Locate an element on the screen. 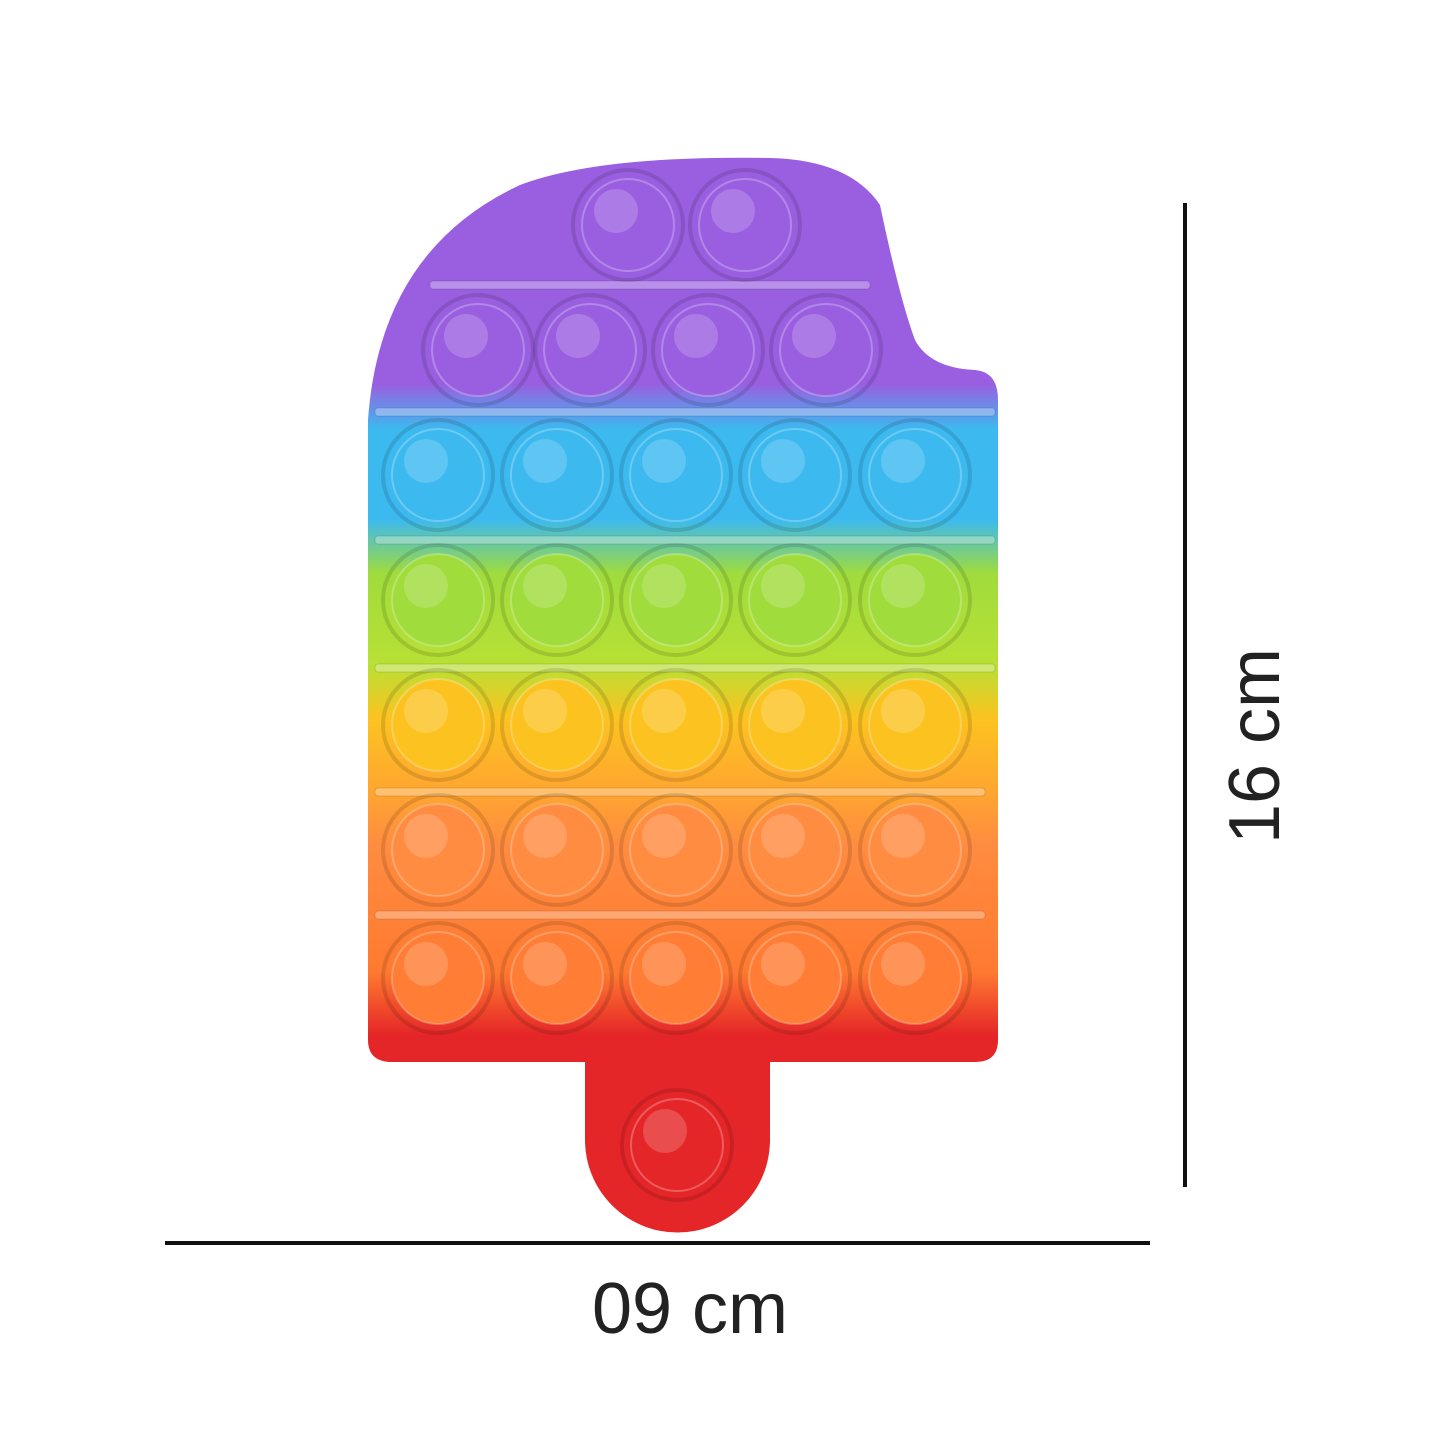 Image resolution: width=1445 pixels, height=1445 pixels. width-label: 09 cm is located at coordinates (690, 1309).